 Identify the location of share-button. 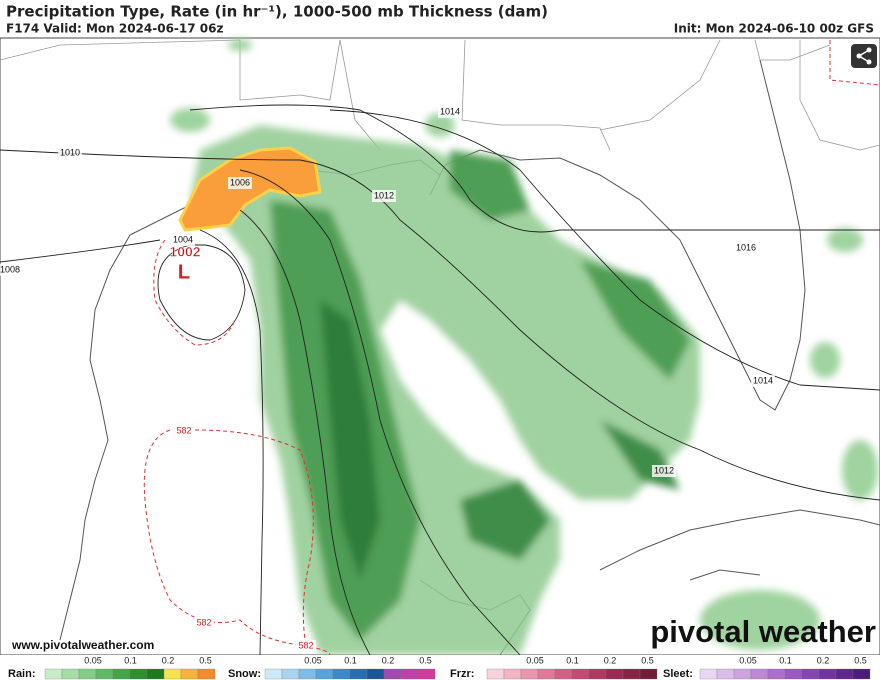
(864, 56).